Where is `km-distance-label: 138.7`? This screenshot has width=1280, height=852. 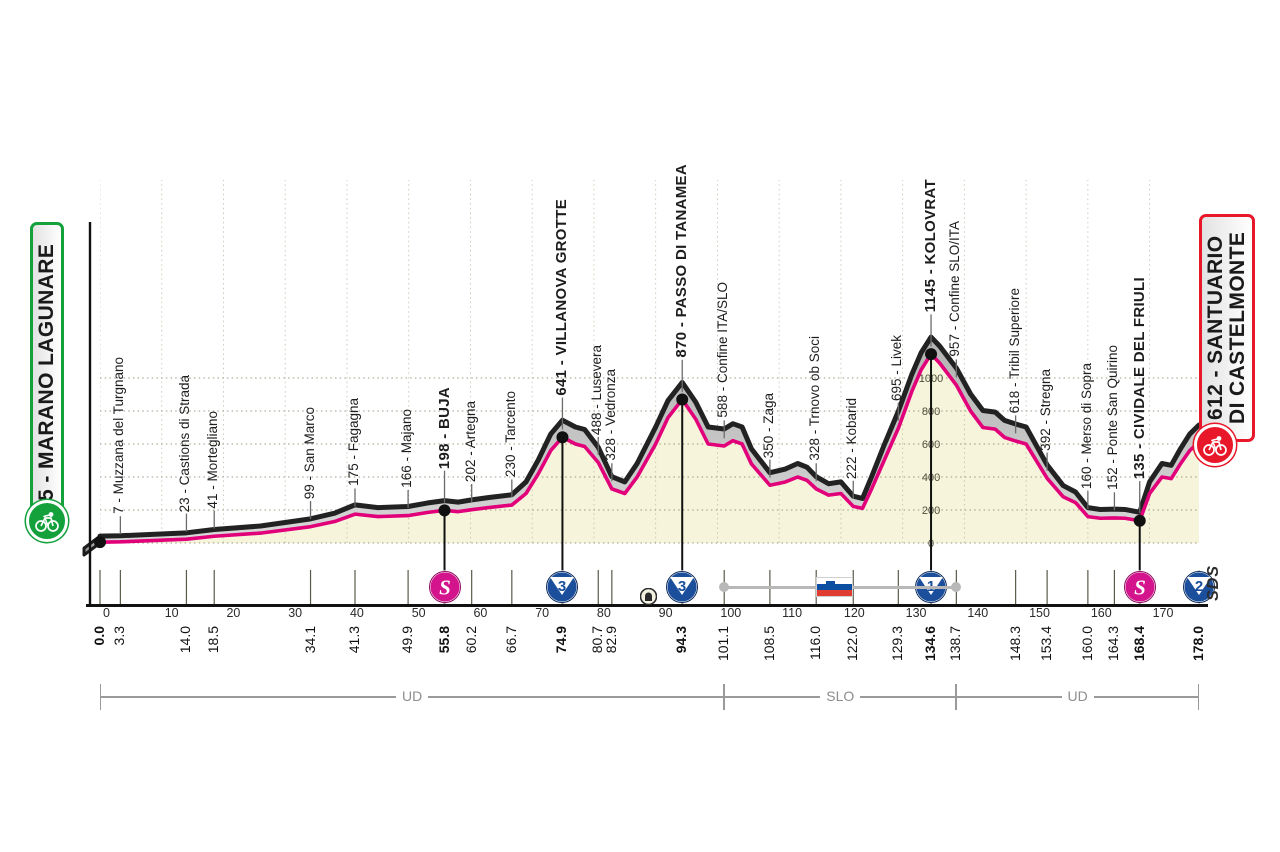
km-distance-label: 138.7 is located at coordinates (955, 644).